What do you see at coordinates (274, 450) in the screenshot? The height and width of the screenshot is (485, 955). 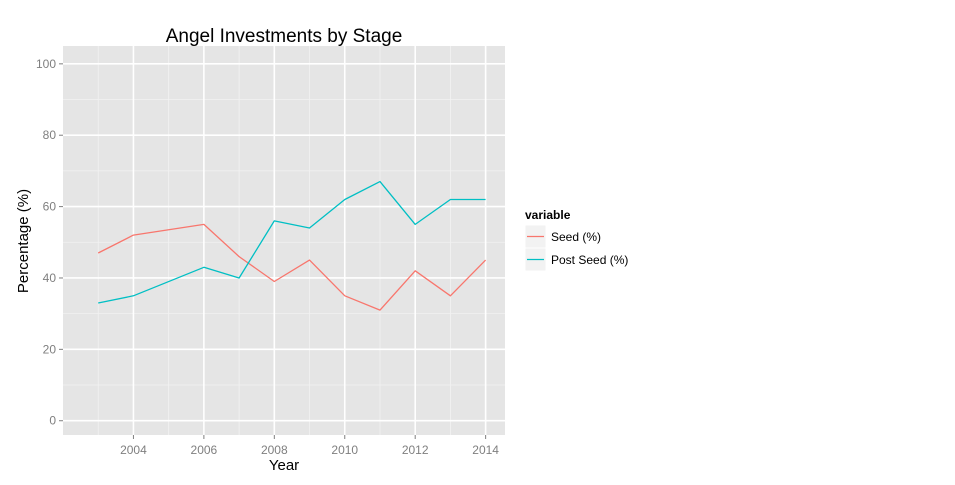 I see `x-tick-label: 2008` at bounding box center [274, 450].